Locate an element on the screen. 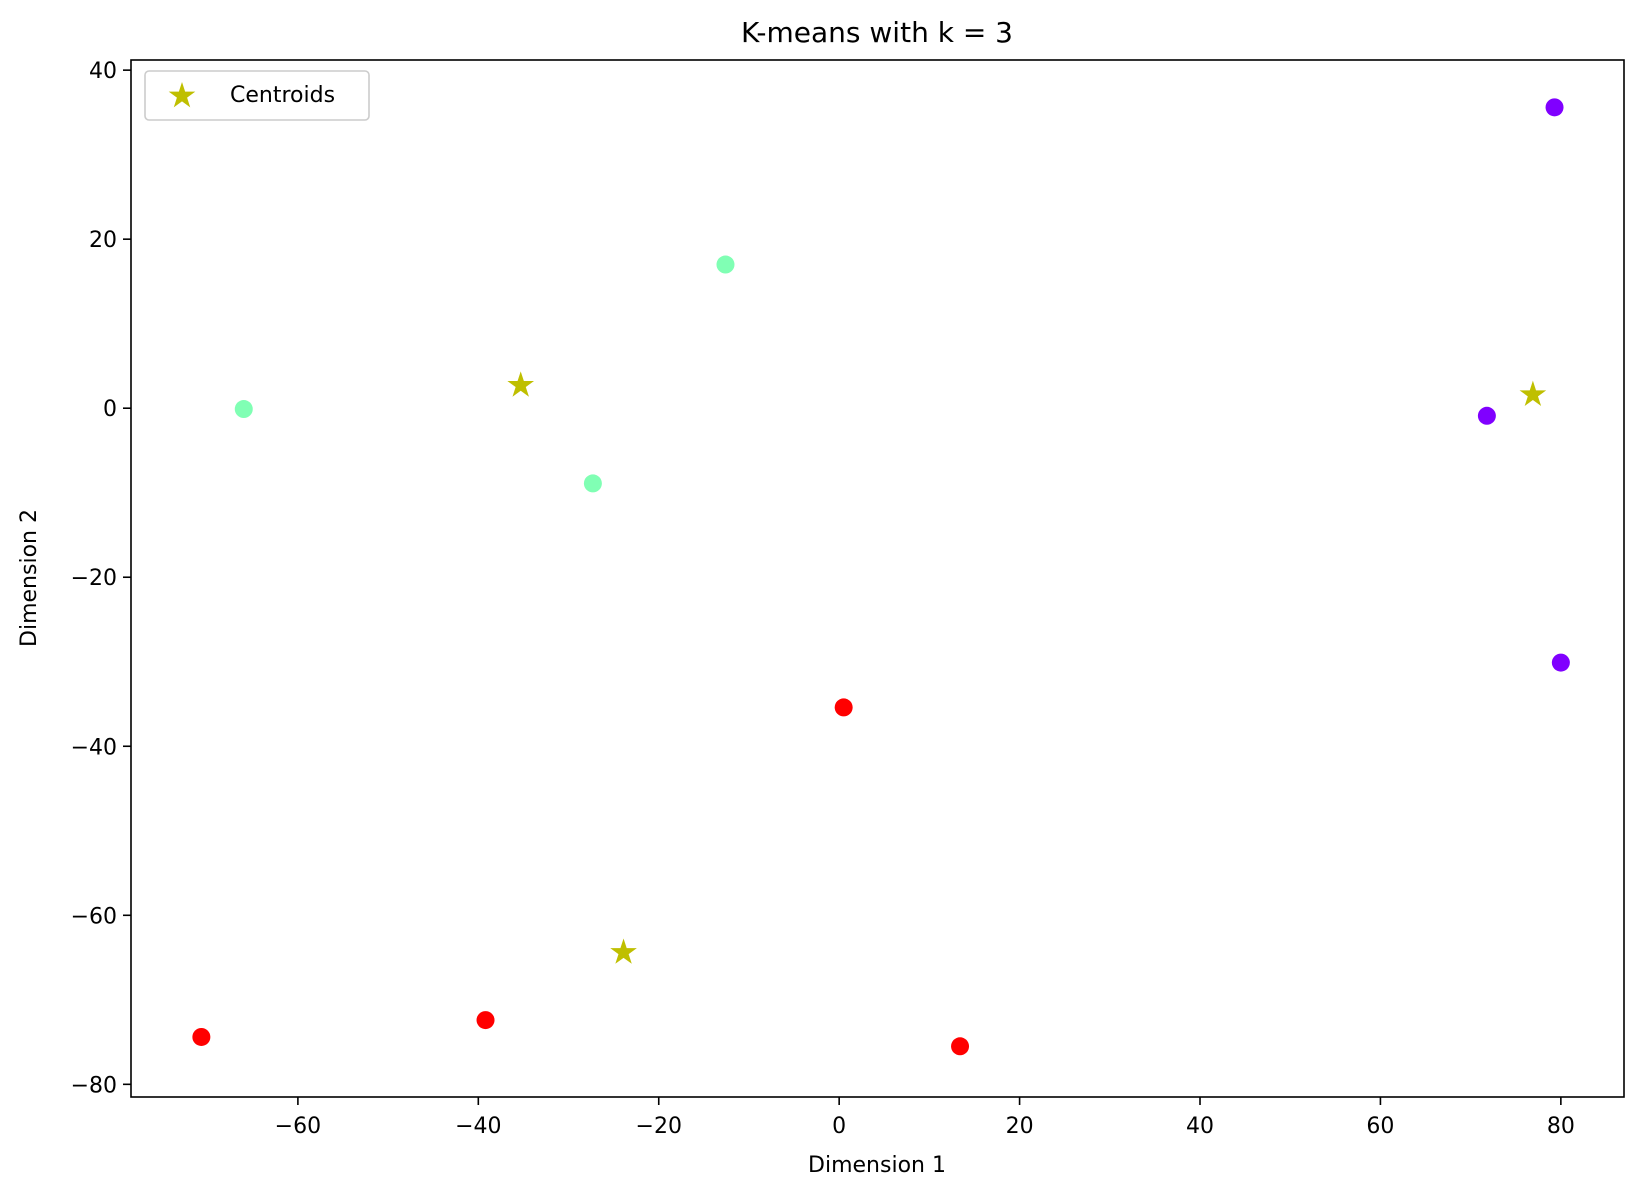  x-tick-label: 20 is located at coordinates (1020, 1126).